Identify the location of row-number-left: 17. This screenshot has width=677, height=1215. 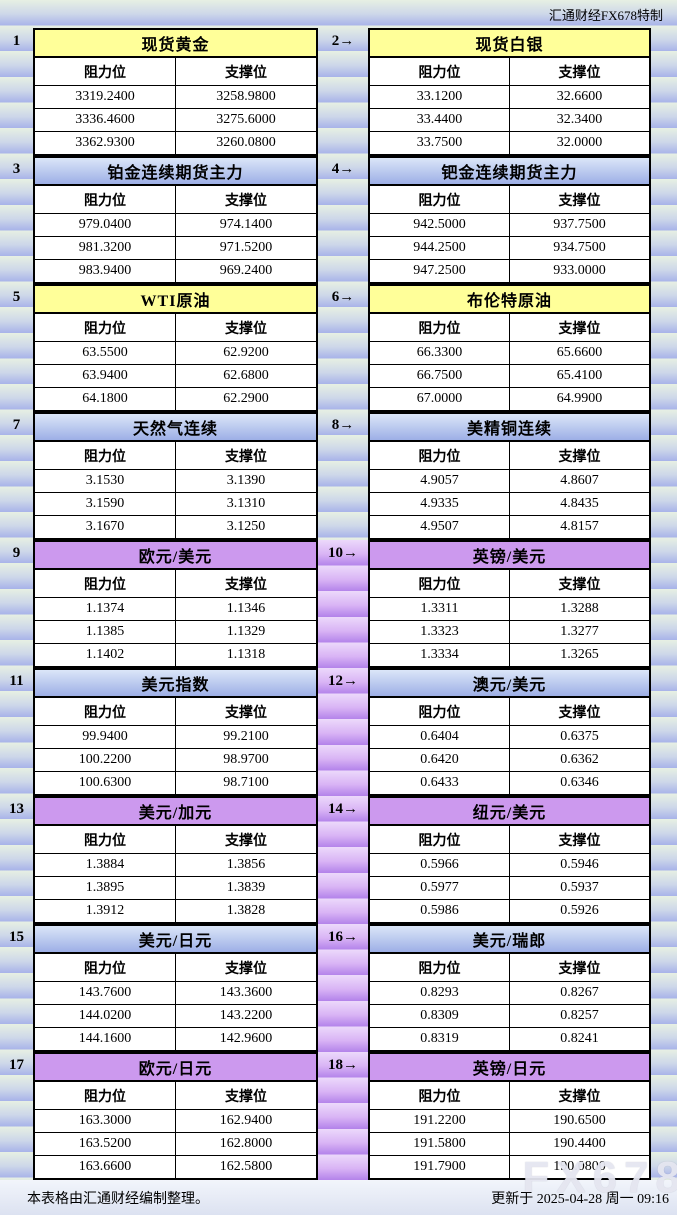
(16, 1116).